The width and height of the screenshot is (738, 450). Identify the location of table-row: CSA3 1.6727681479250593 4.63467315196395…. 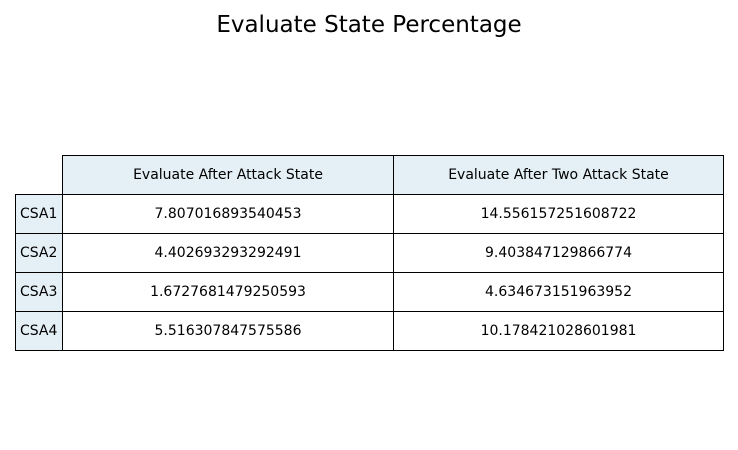
(369, 292).